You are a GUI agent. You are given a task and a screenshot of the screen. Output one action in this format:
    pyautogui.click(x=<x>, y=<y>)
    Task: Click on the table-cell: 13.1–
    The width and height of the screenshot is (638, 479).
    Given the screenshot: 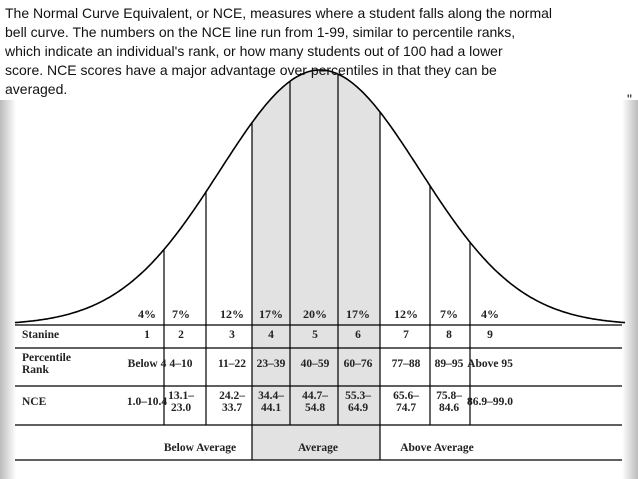 What is the action you would take?
    pyautogui.click(x=181, y=396)
    